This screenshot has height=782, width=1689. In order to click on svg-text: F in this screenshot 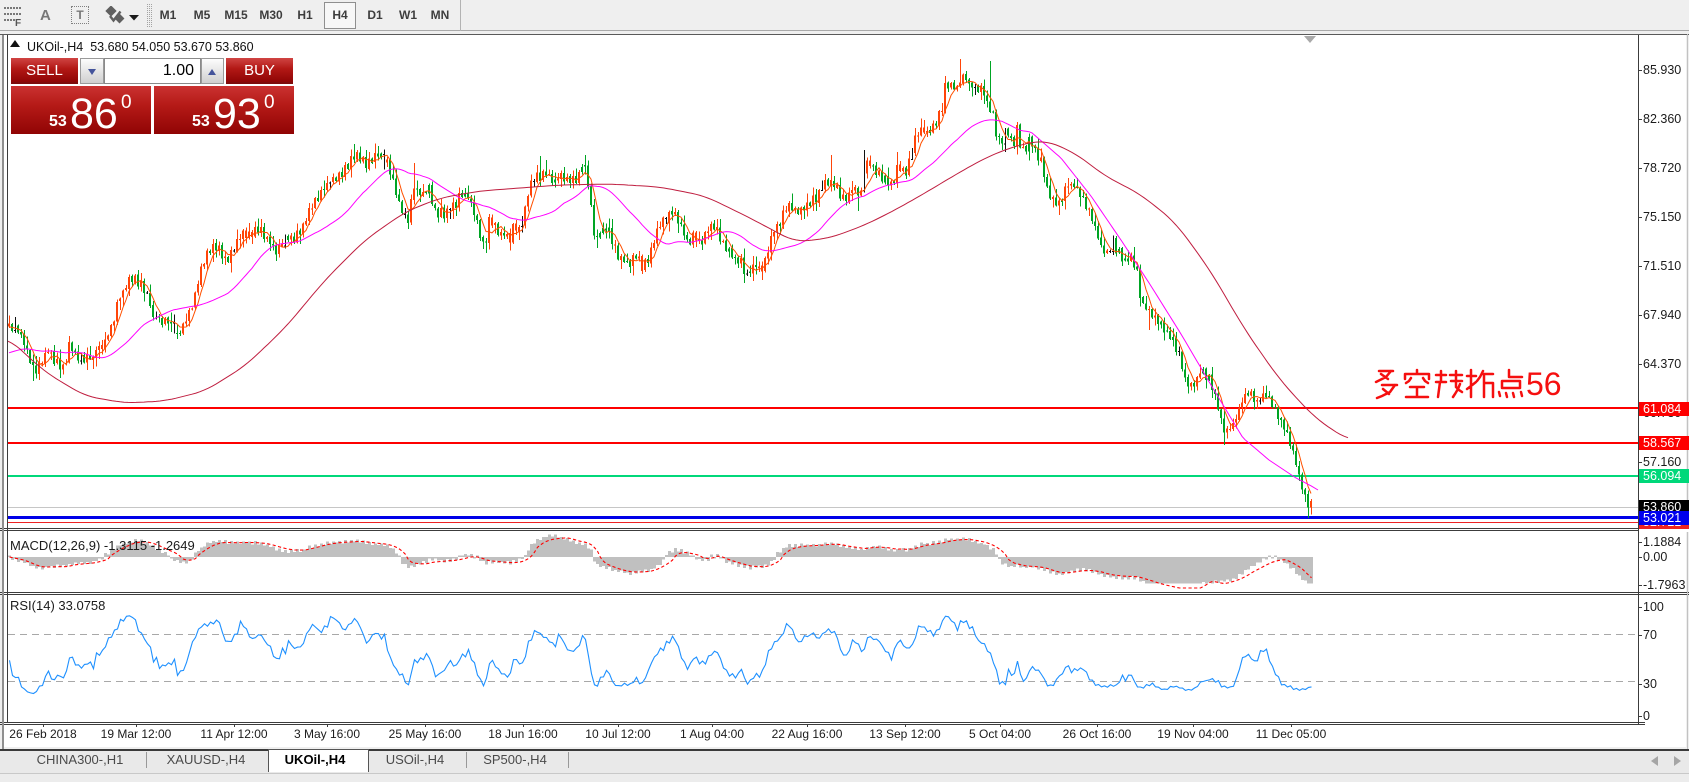, I will do `click(18, 22)`.